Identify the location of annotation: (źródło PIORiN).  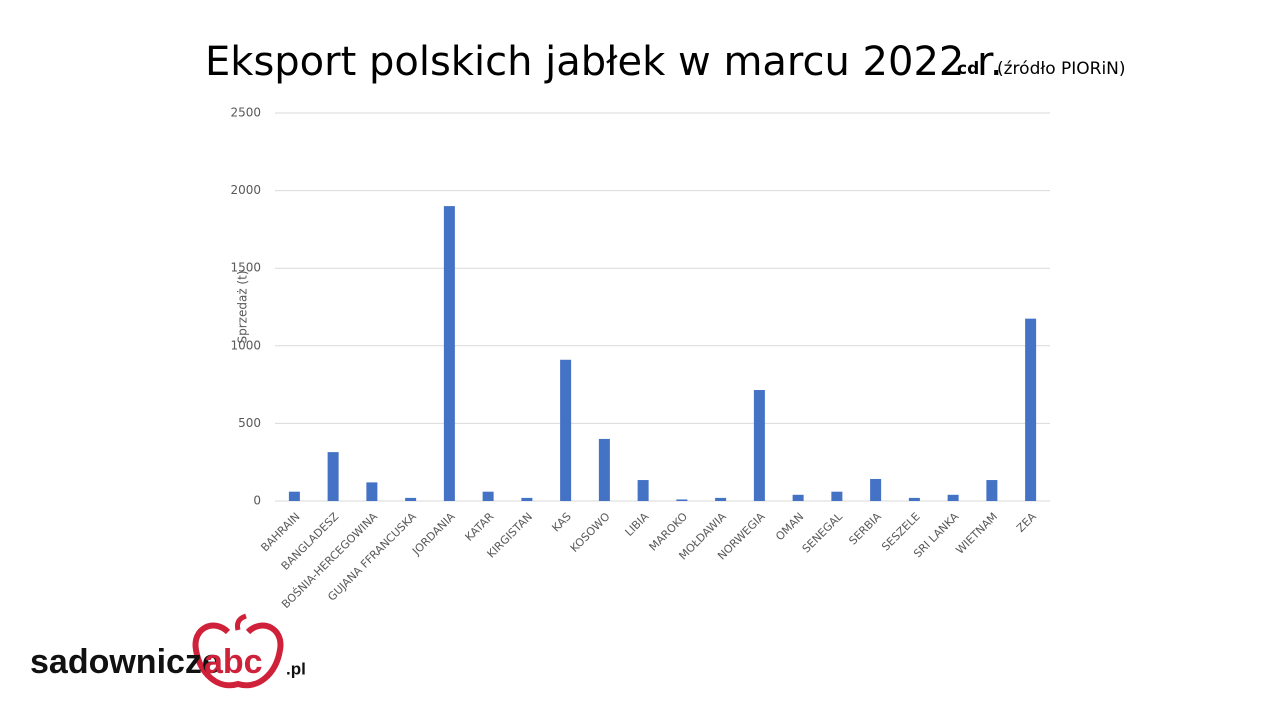
(1061, 69).